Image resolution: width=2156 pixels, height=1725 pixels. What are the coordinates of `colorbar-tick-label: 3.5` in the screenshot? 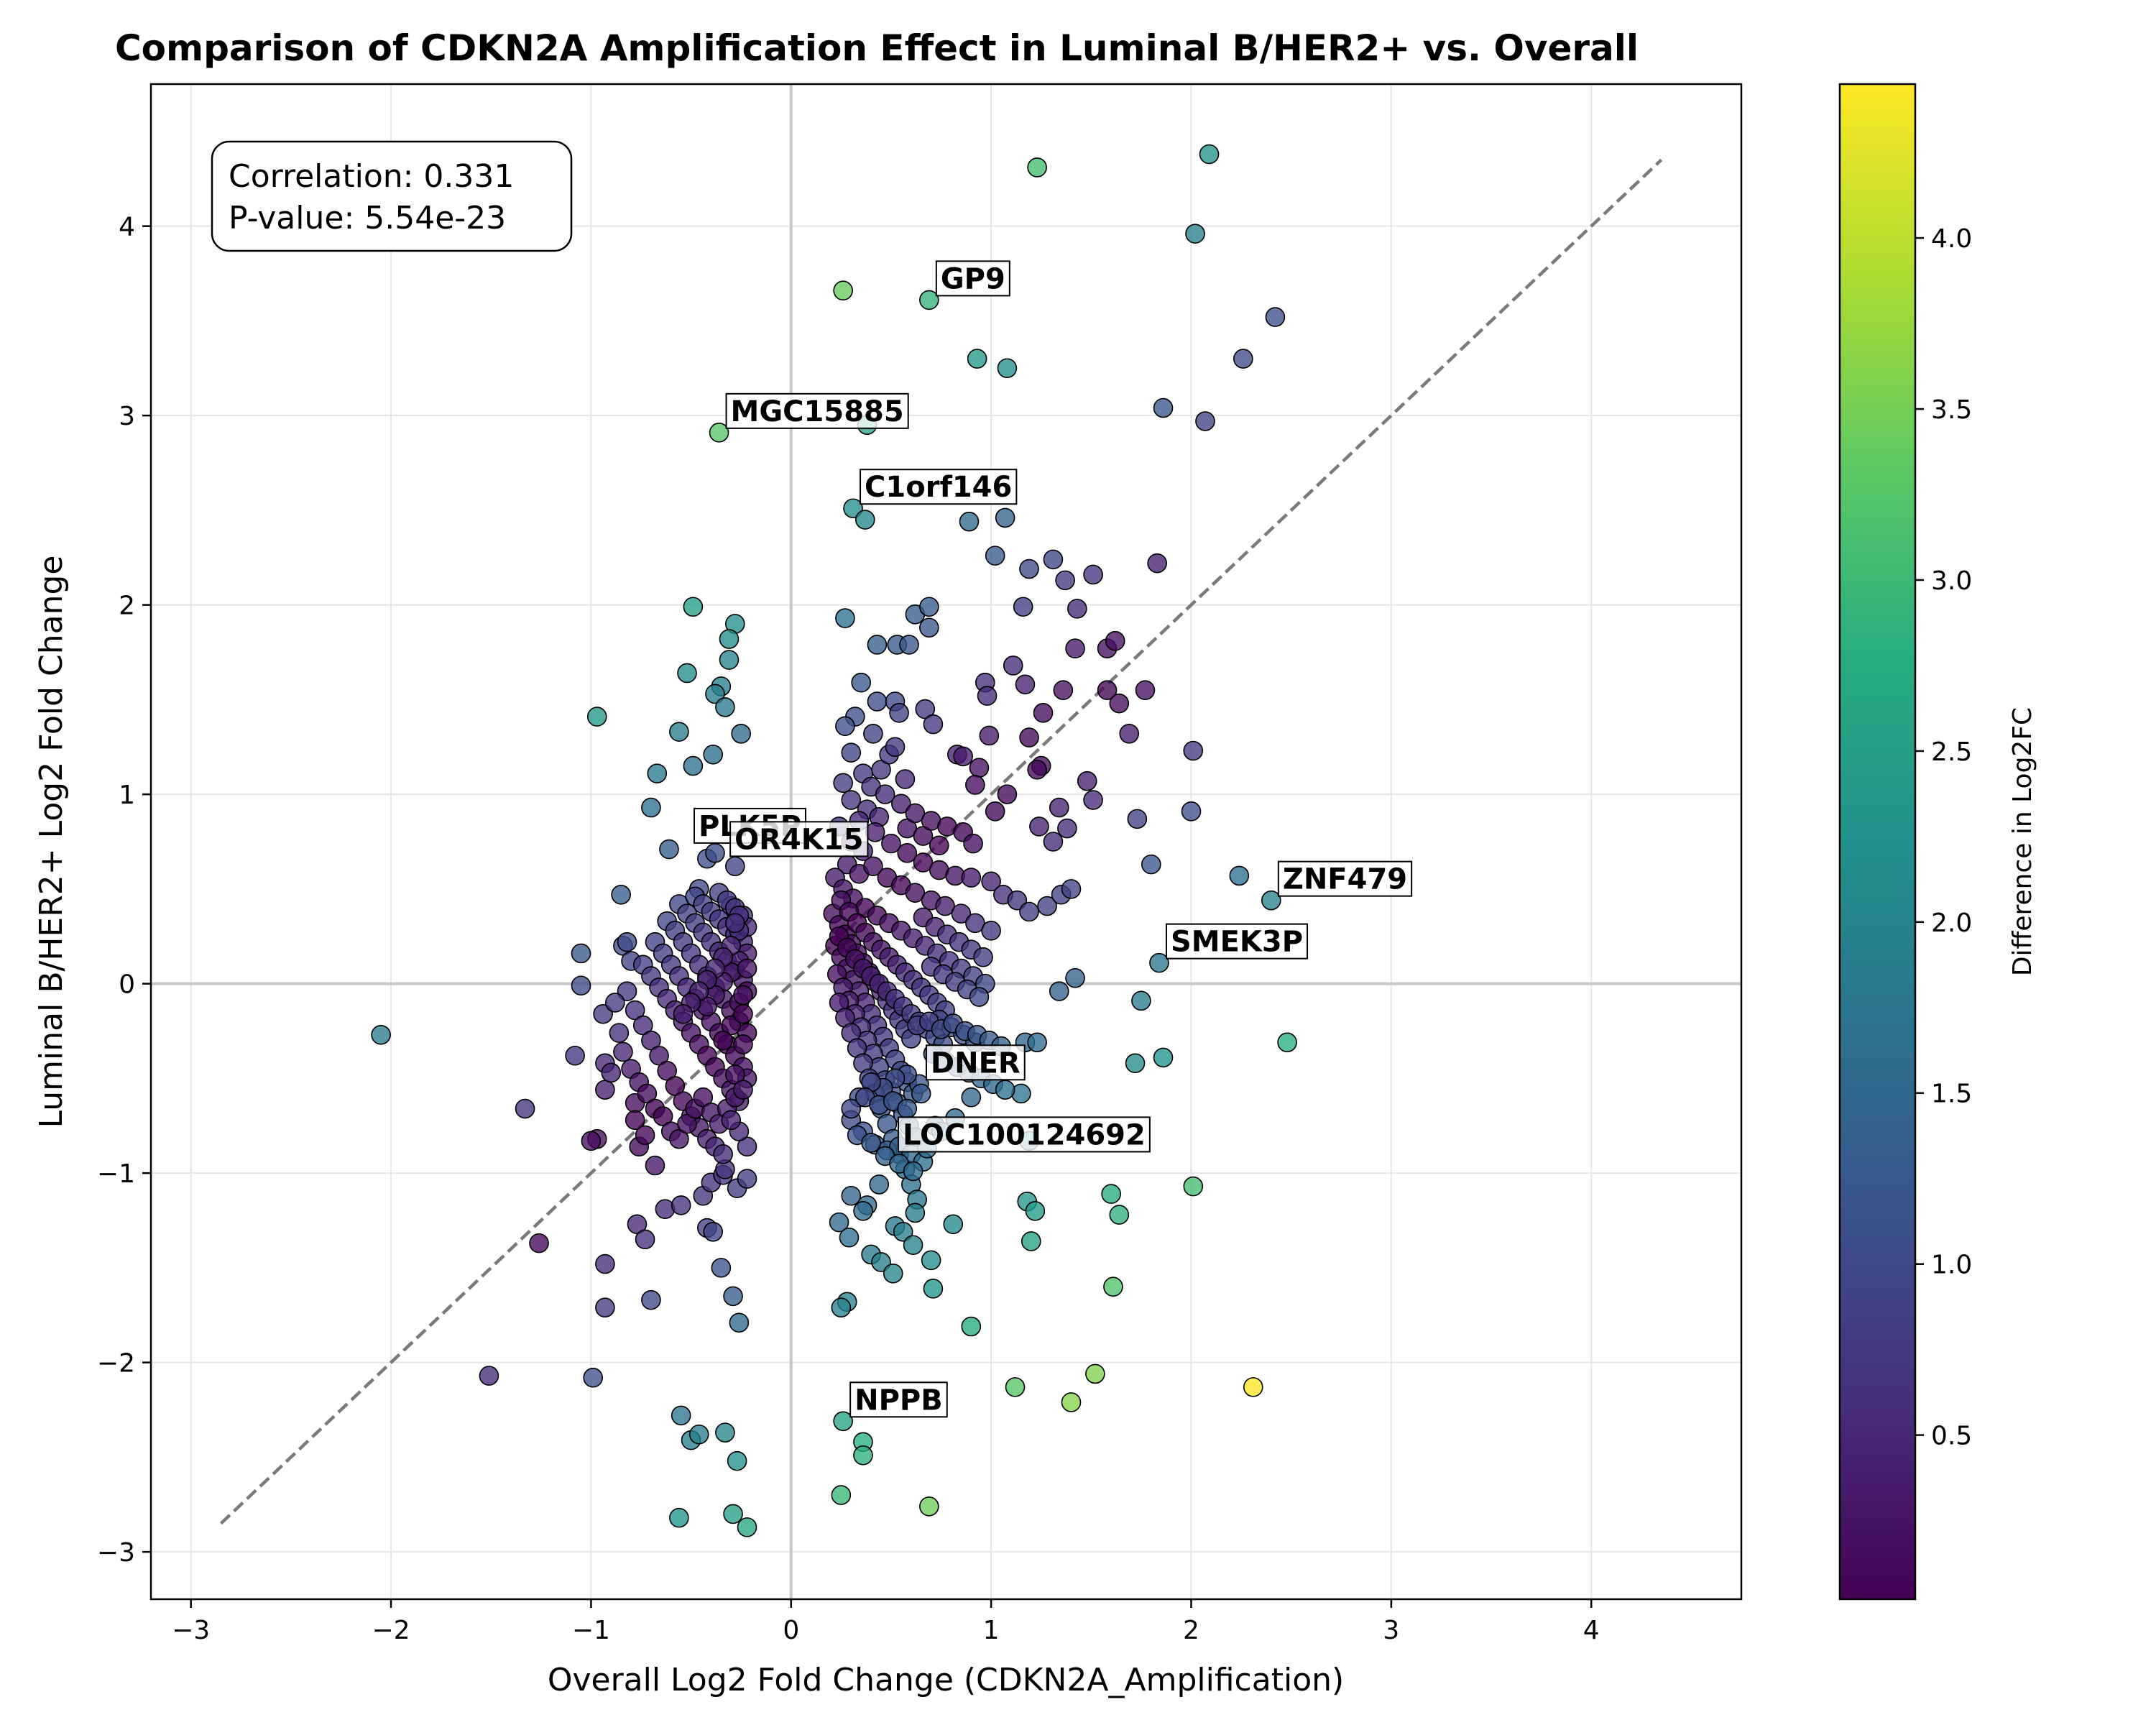 It's located at (1951, 410).